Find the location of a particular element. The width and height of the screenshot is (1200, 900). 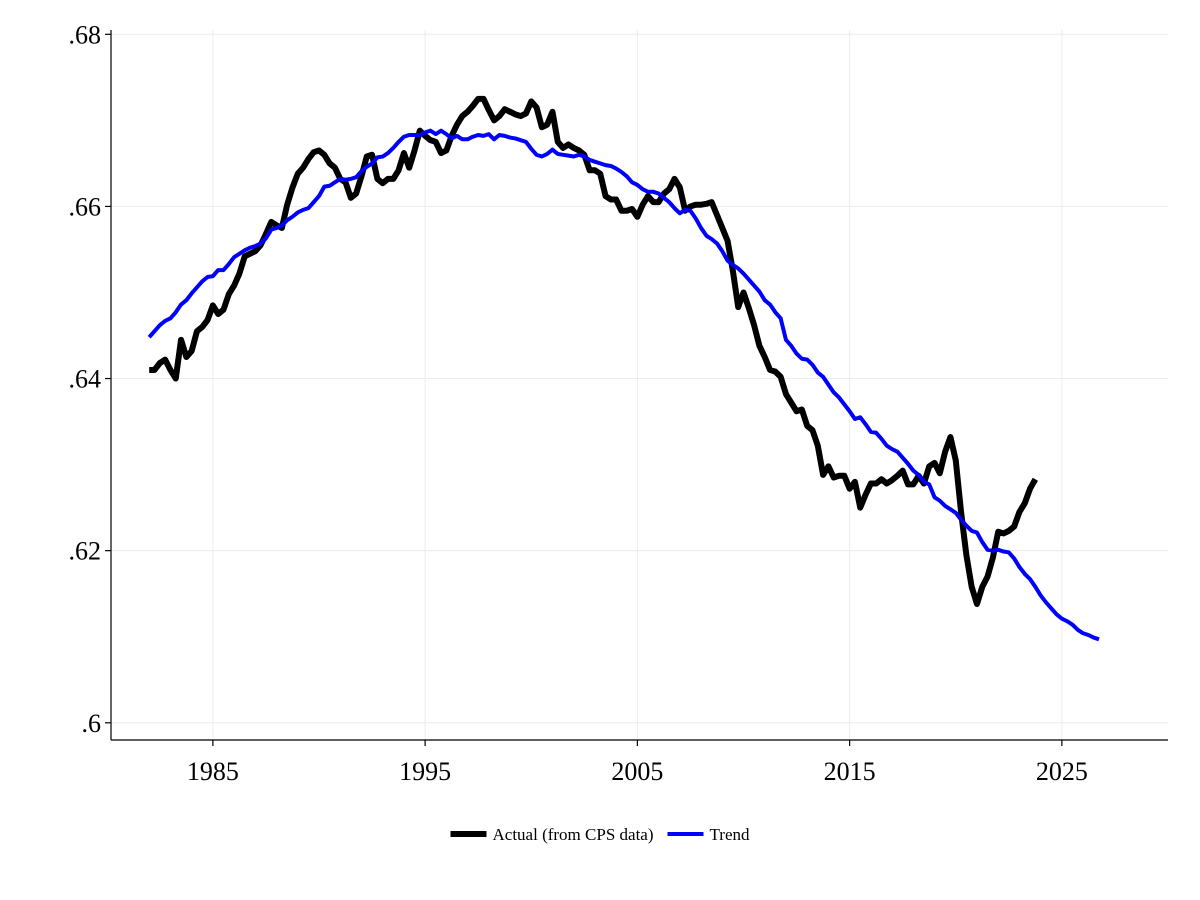

x-tick-label: 2025 is located at coordinates (1062, 771).